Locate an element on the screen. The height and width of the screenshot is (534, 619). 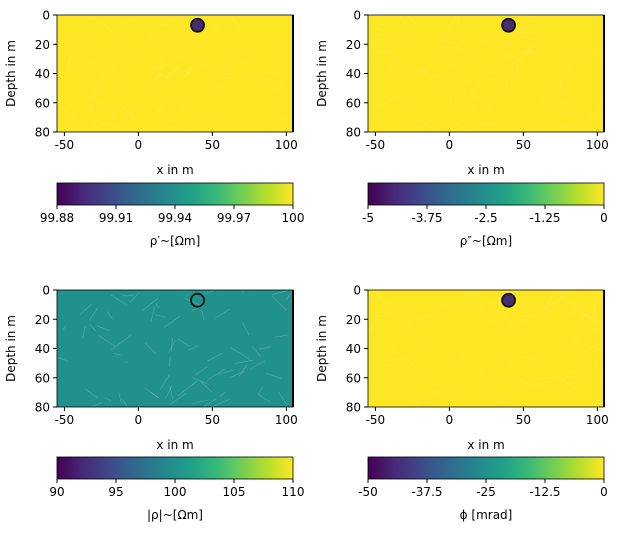
colorbar-tick-label: -25 is located at coordinates (486, 492).